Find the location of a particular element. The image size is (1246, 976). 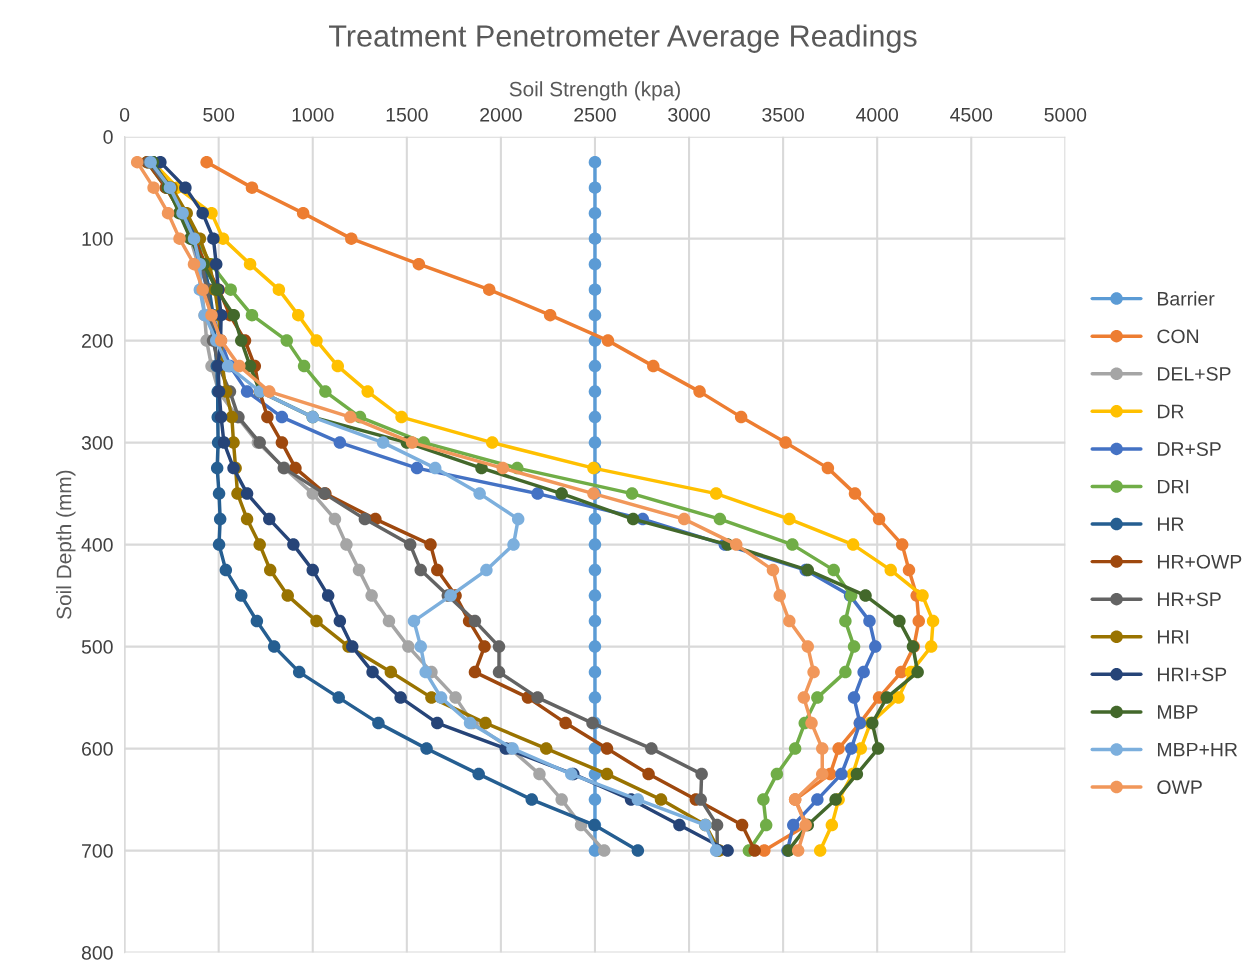

legend-label: HRI is located at coordinates (1173, 637).